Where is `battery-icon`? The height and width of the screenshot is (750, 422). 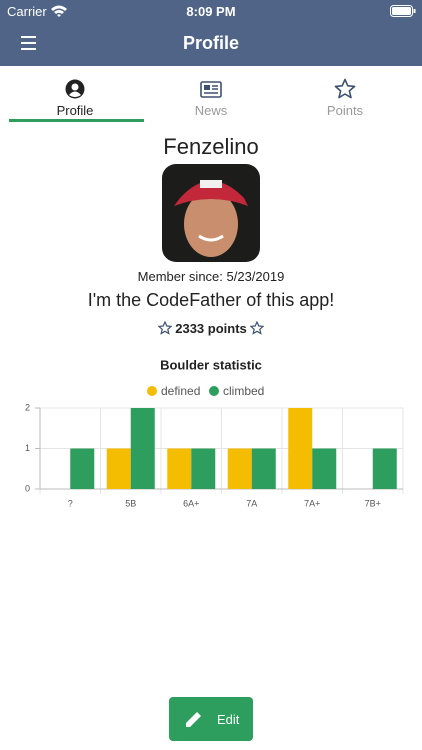 battery-icon is located at coordinates (403, 11).